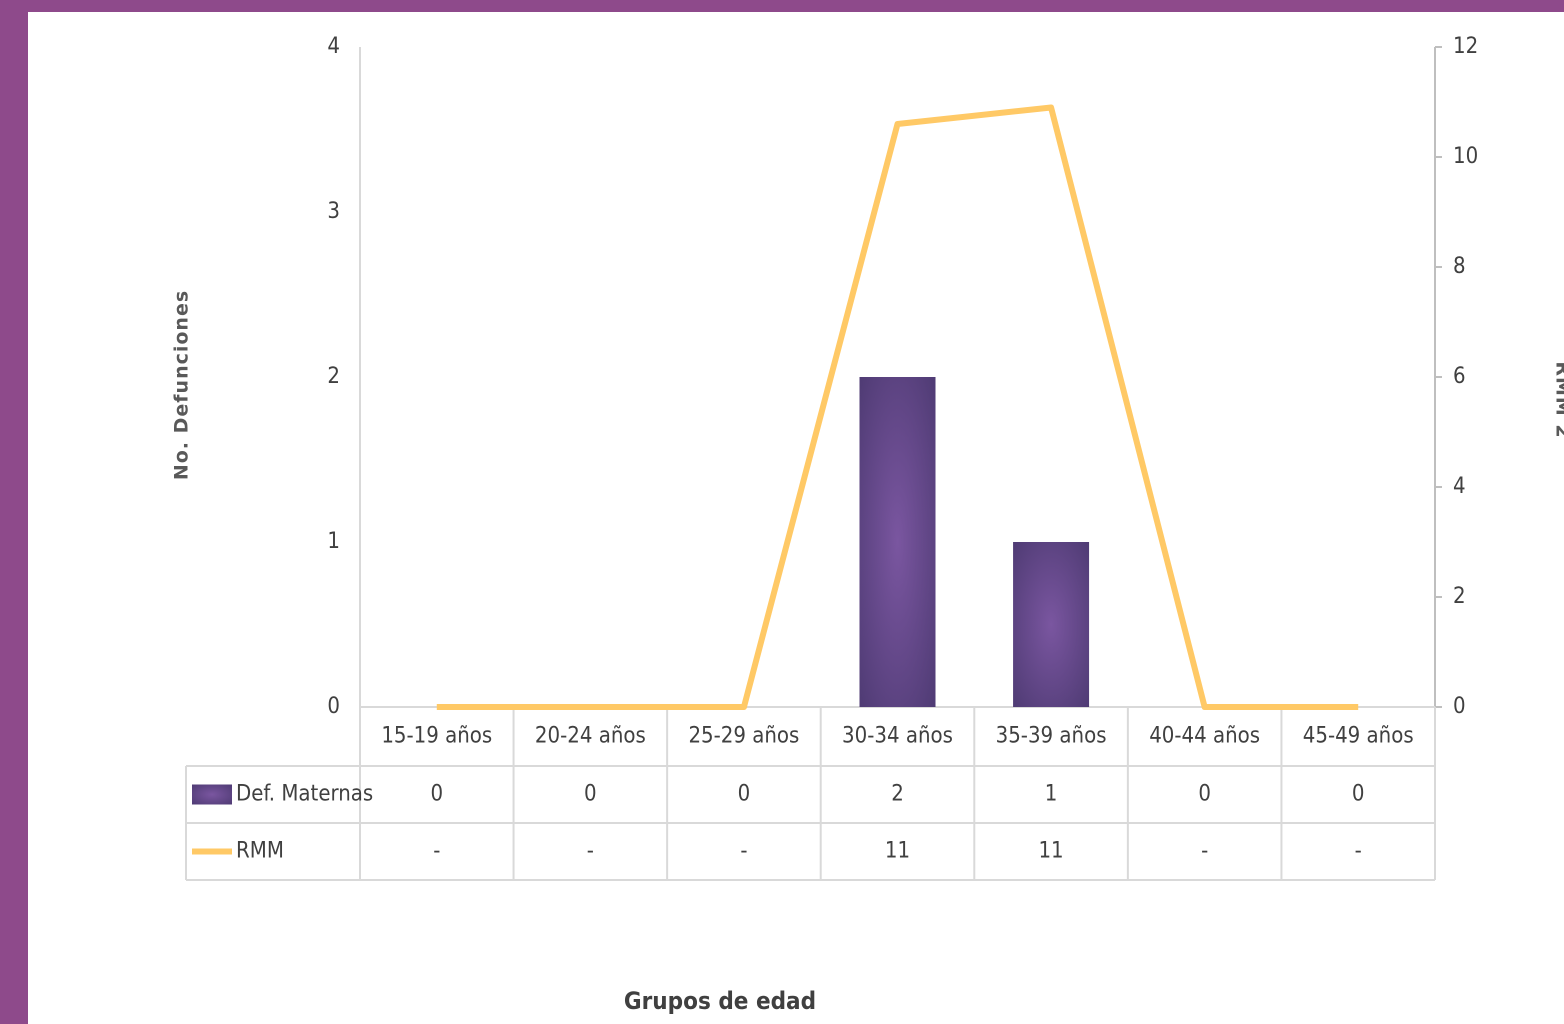 The image size is (1564, 1024). I want to click on y-axis-title: No. Defunciones, so click(182, 385).